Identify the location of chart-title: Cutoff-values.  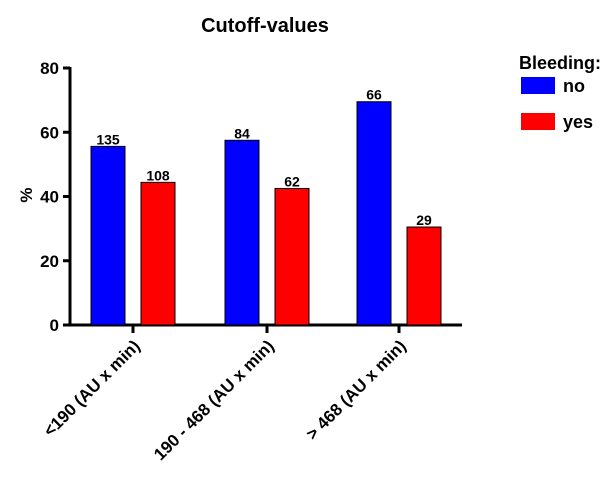
(265, 26).